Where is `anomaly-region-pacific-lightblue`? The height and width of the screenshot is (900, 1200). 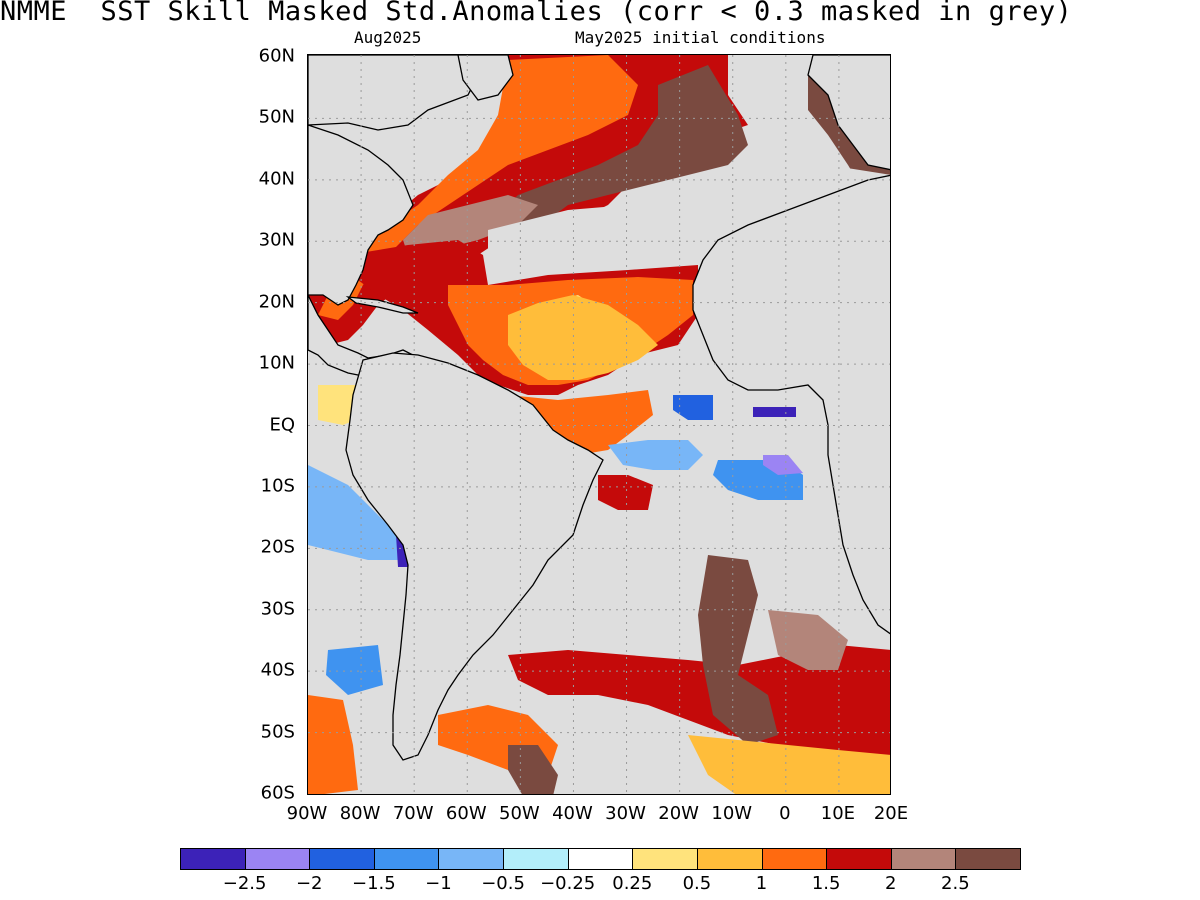
anomaly-region-pacific-lightblue is located at coordinates (358, 512).